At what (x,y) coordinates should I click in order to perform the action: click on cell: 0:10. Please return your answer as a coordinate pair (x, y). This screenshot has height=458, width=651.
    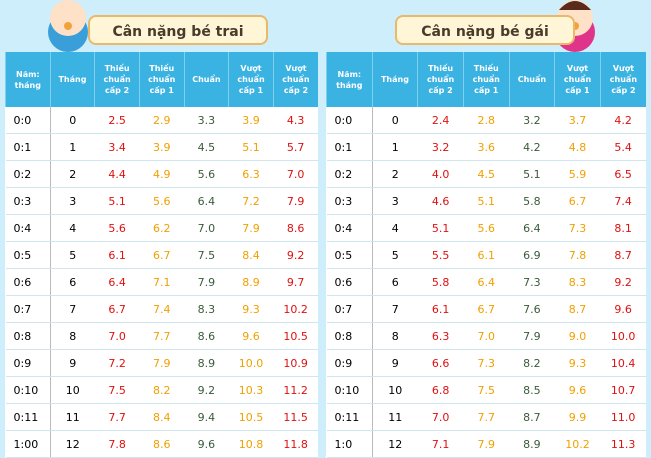
    Looking at the image, I should click on (349, 390).